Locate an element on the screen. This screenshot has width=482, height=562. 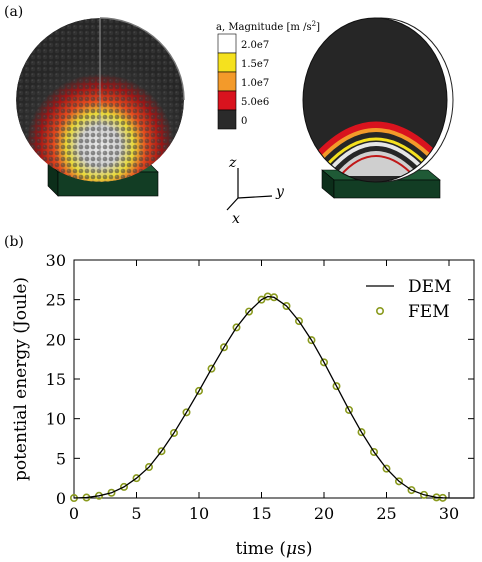
fem-wave-outer is located at coordinates (377, 142).